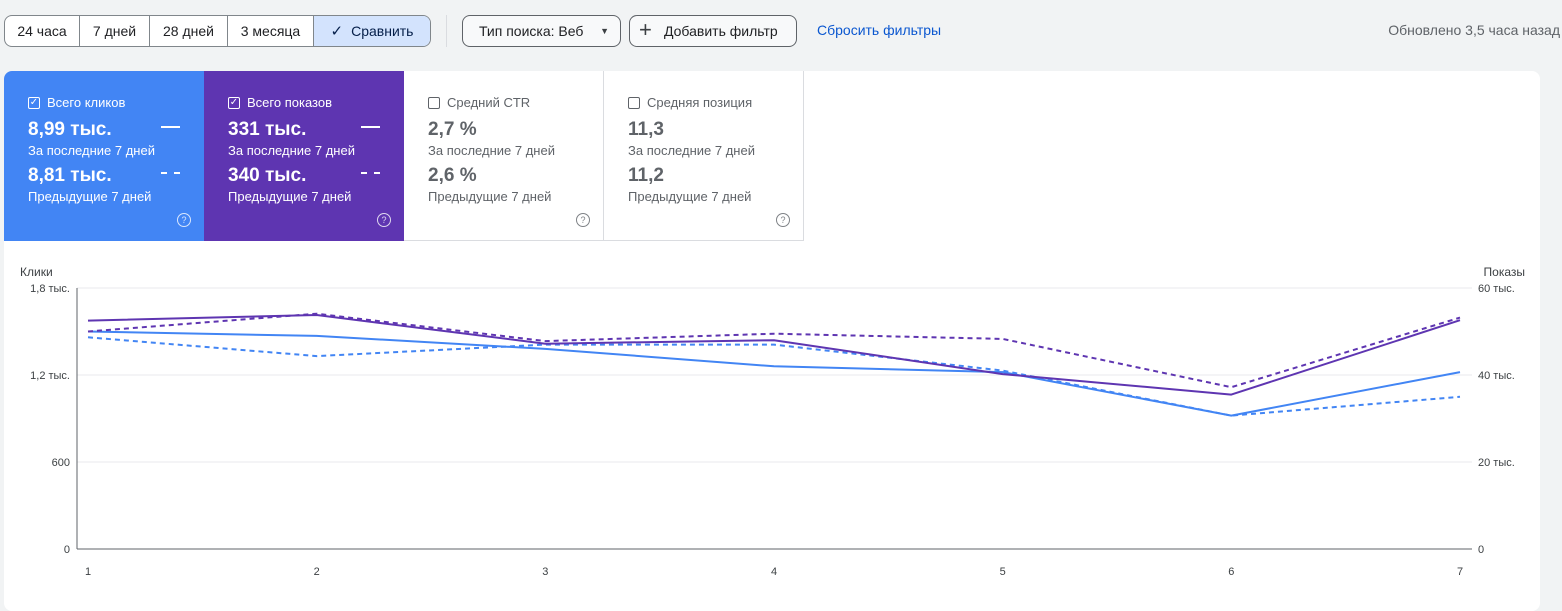 The image size is (1562, 611). Describe the element at coordinates (531, 31) in the screenshot. I see `search-type-label: Тип поиска: Веб` at that location.